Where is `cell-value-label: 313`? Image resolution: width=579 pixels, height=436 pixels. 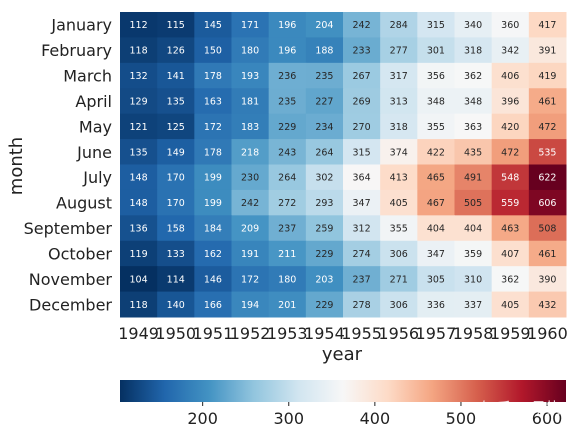 cell-value-label: 313 is located at coordinates (399, 101).